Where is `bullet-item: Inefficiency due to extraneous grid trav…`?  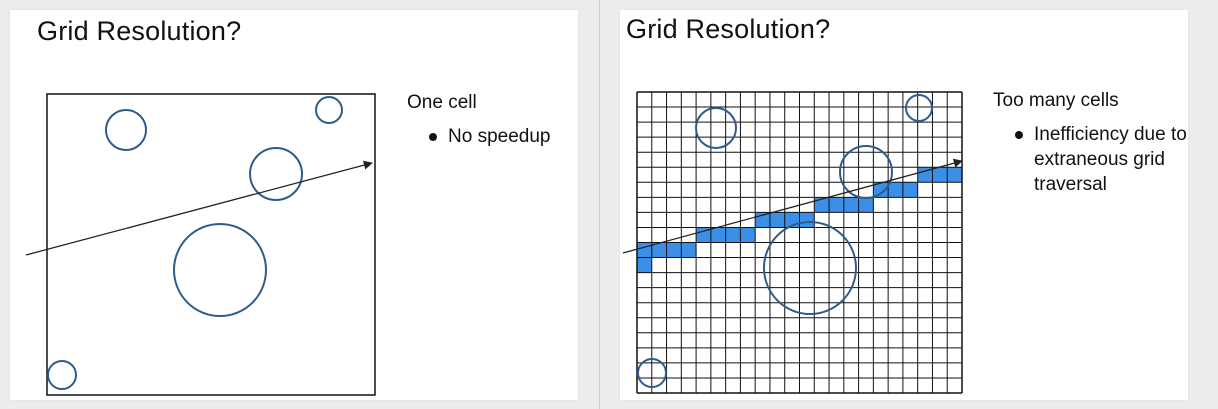
bullet-item: Inefficiency due to extraneous grid trav… is located at coordinates (1093, 159).